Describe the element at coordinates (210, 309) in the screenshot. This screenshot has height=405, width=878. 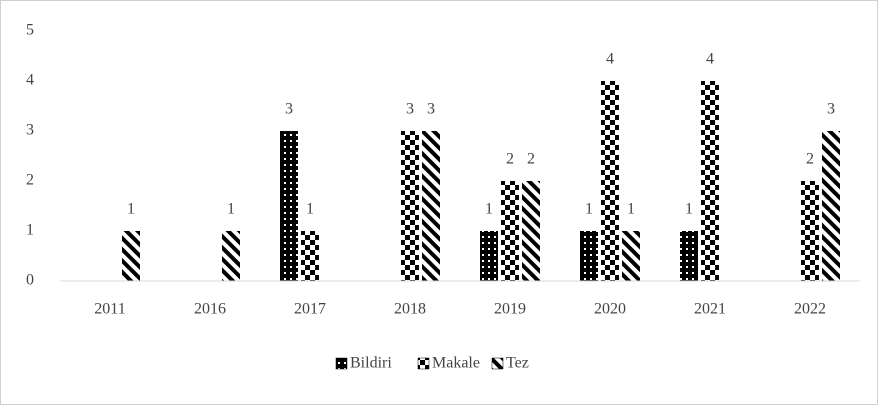
I see `x-tick-label: 2016` at that location.